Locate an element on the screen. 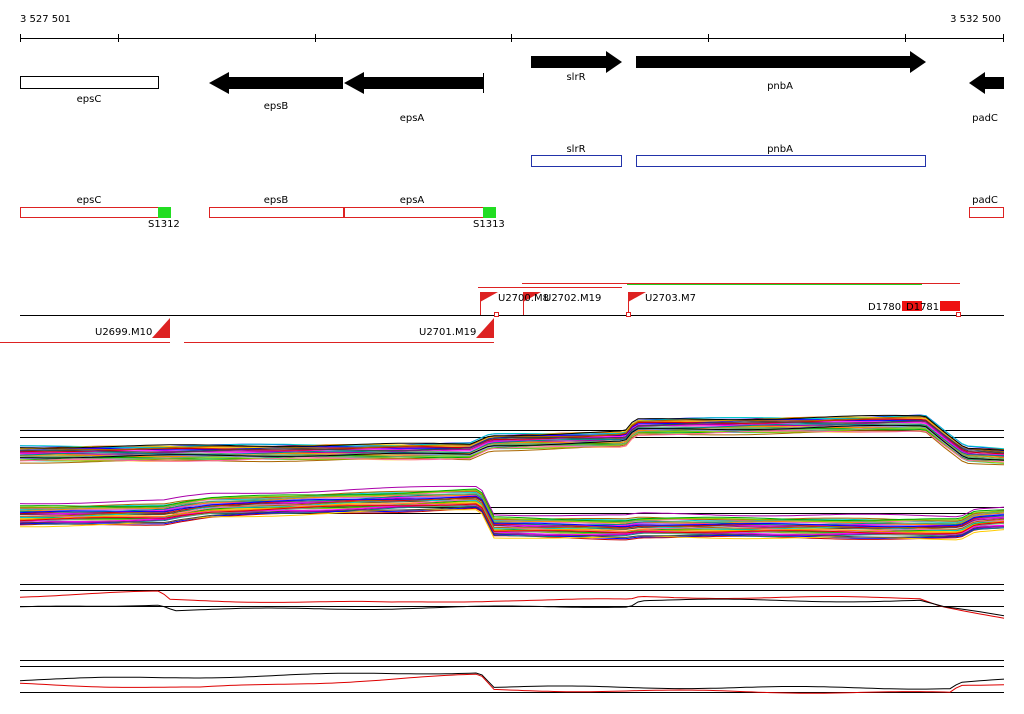 The width and height of the screenshot is (1024, 714). gene-label: padC is located at coordinates (985, 118).